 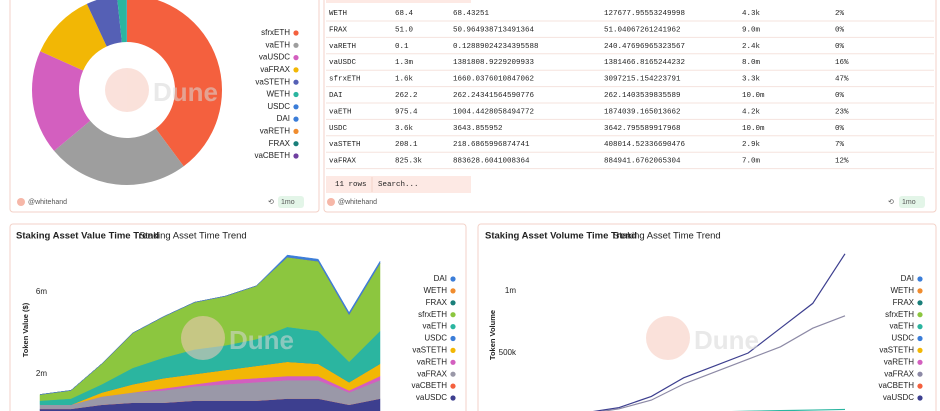 I want to click on table-cell: 1381466.8165244232, so click(x=644, y=63).